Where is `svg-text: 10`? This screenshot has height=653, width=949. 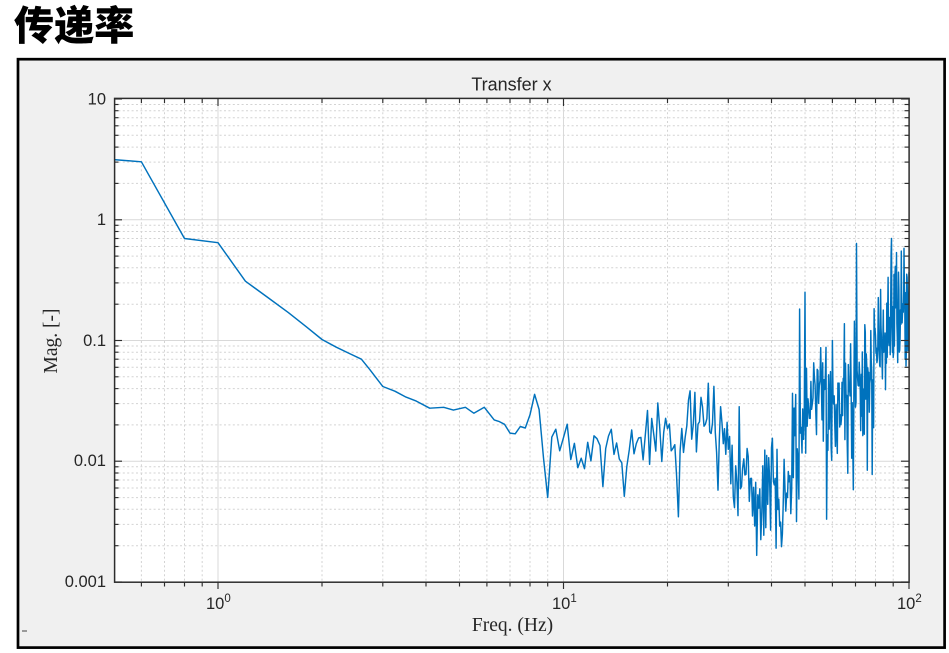 svg-text: 10 is located at coordinates (97, 100).